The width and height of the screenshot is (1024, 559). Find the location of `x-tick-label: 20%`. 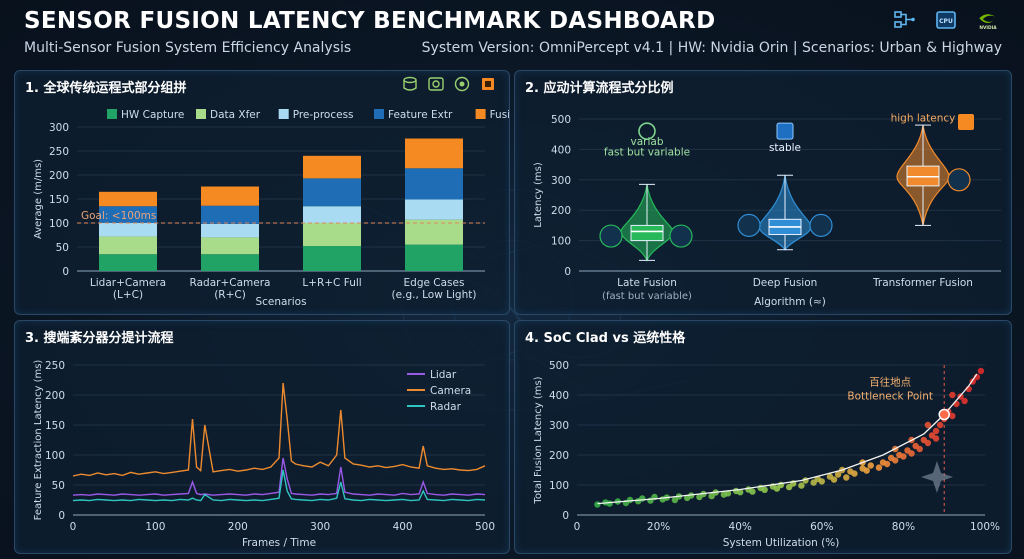

x-tick-label: 20% is located at coordinates (658, 527).